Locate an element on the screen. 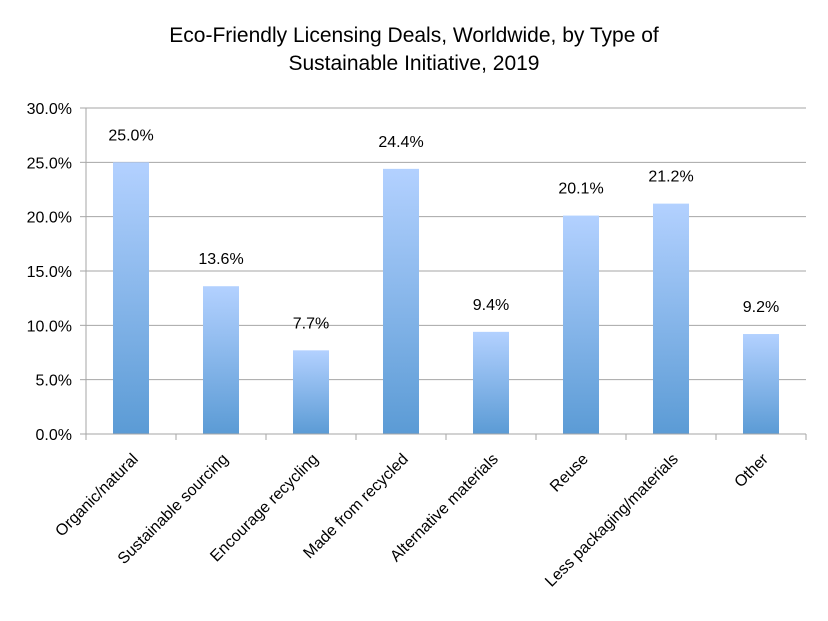  data-label: 13.6% is located at coordinates (220, 259).